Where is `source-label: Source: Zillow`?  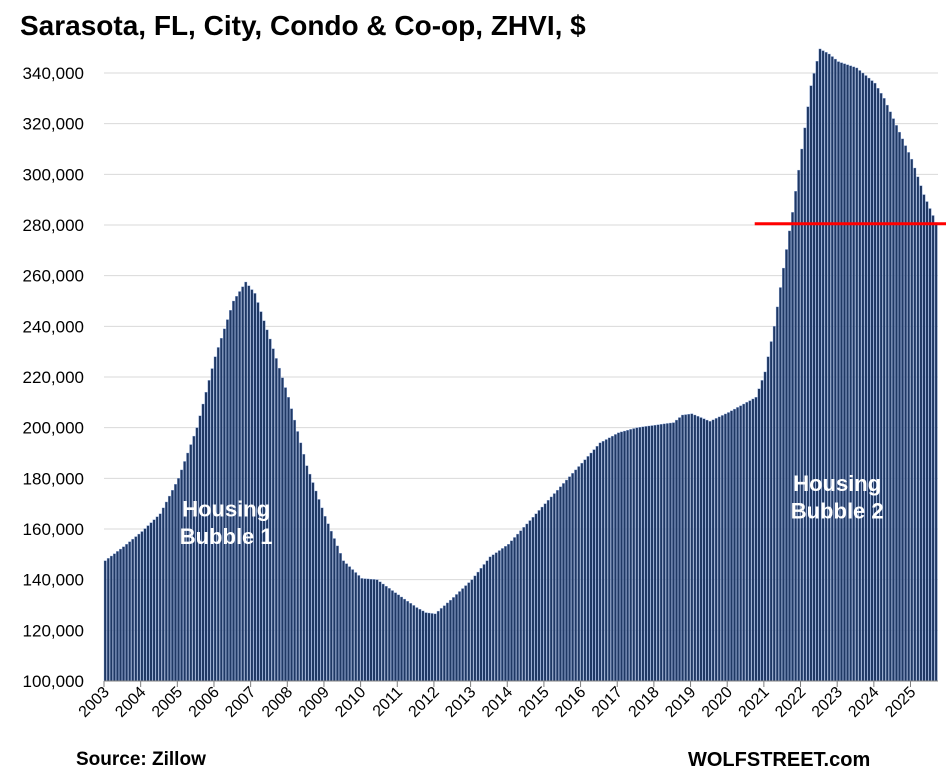 source-label: Source: Zillow is located at coordinates (141, 759).